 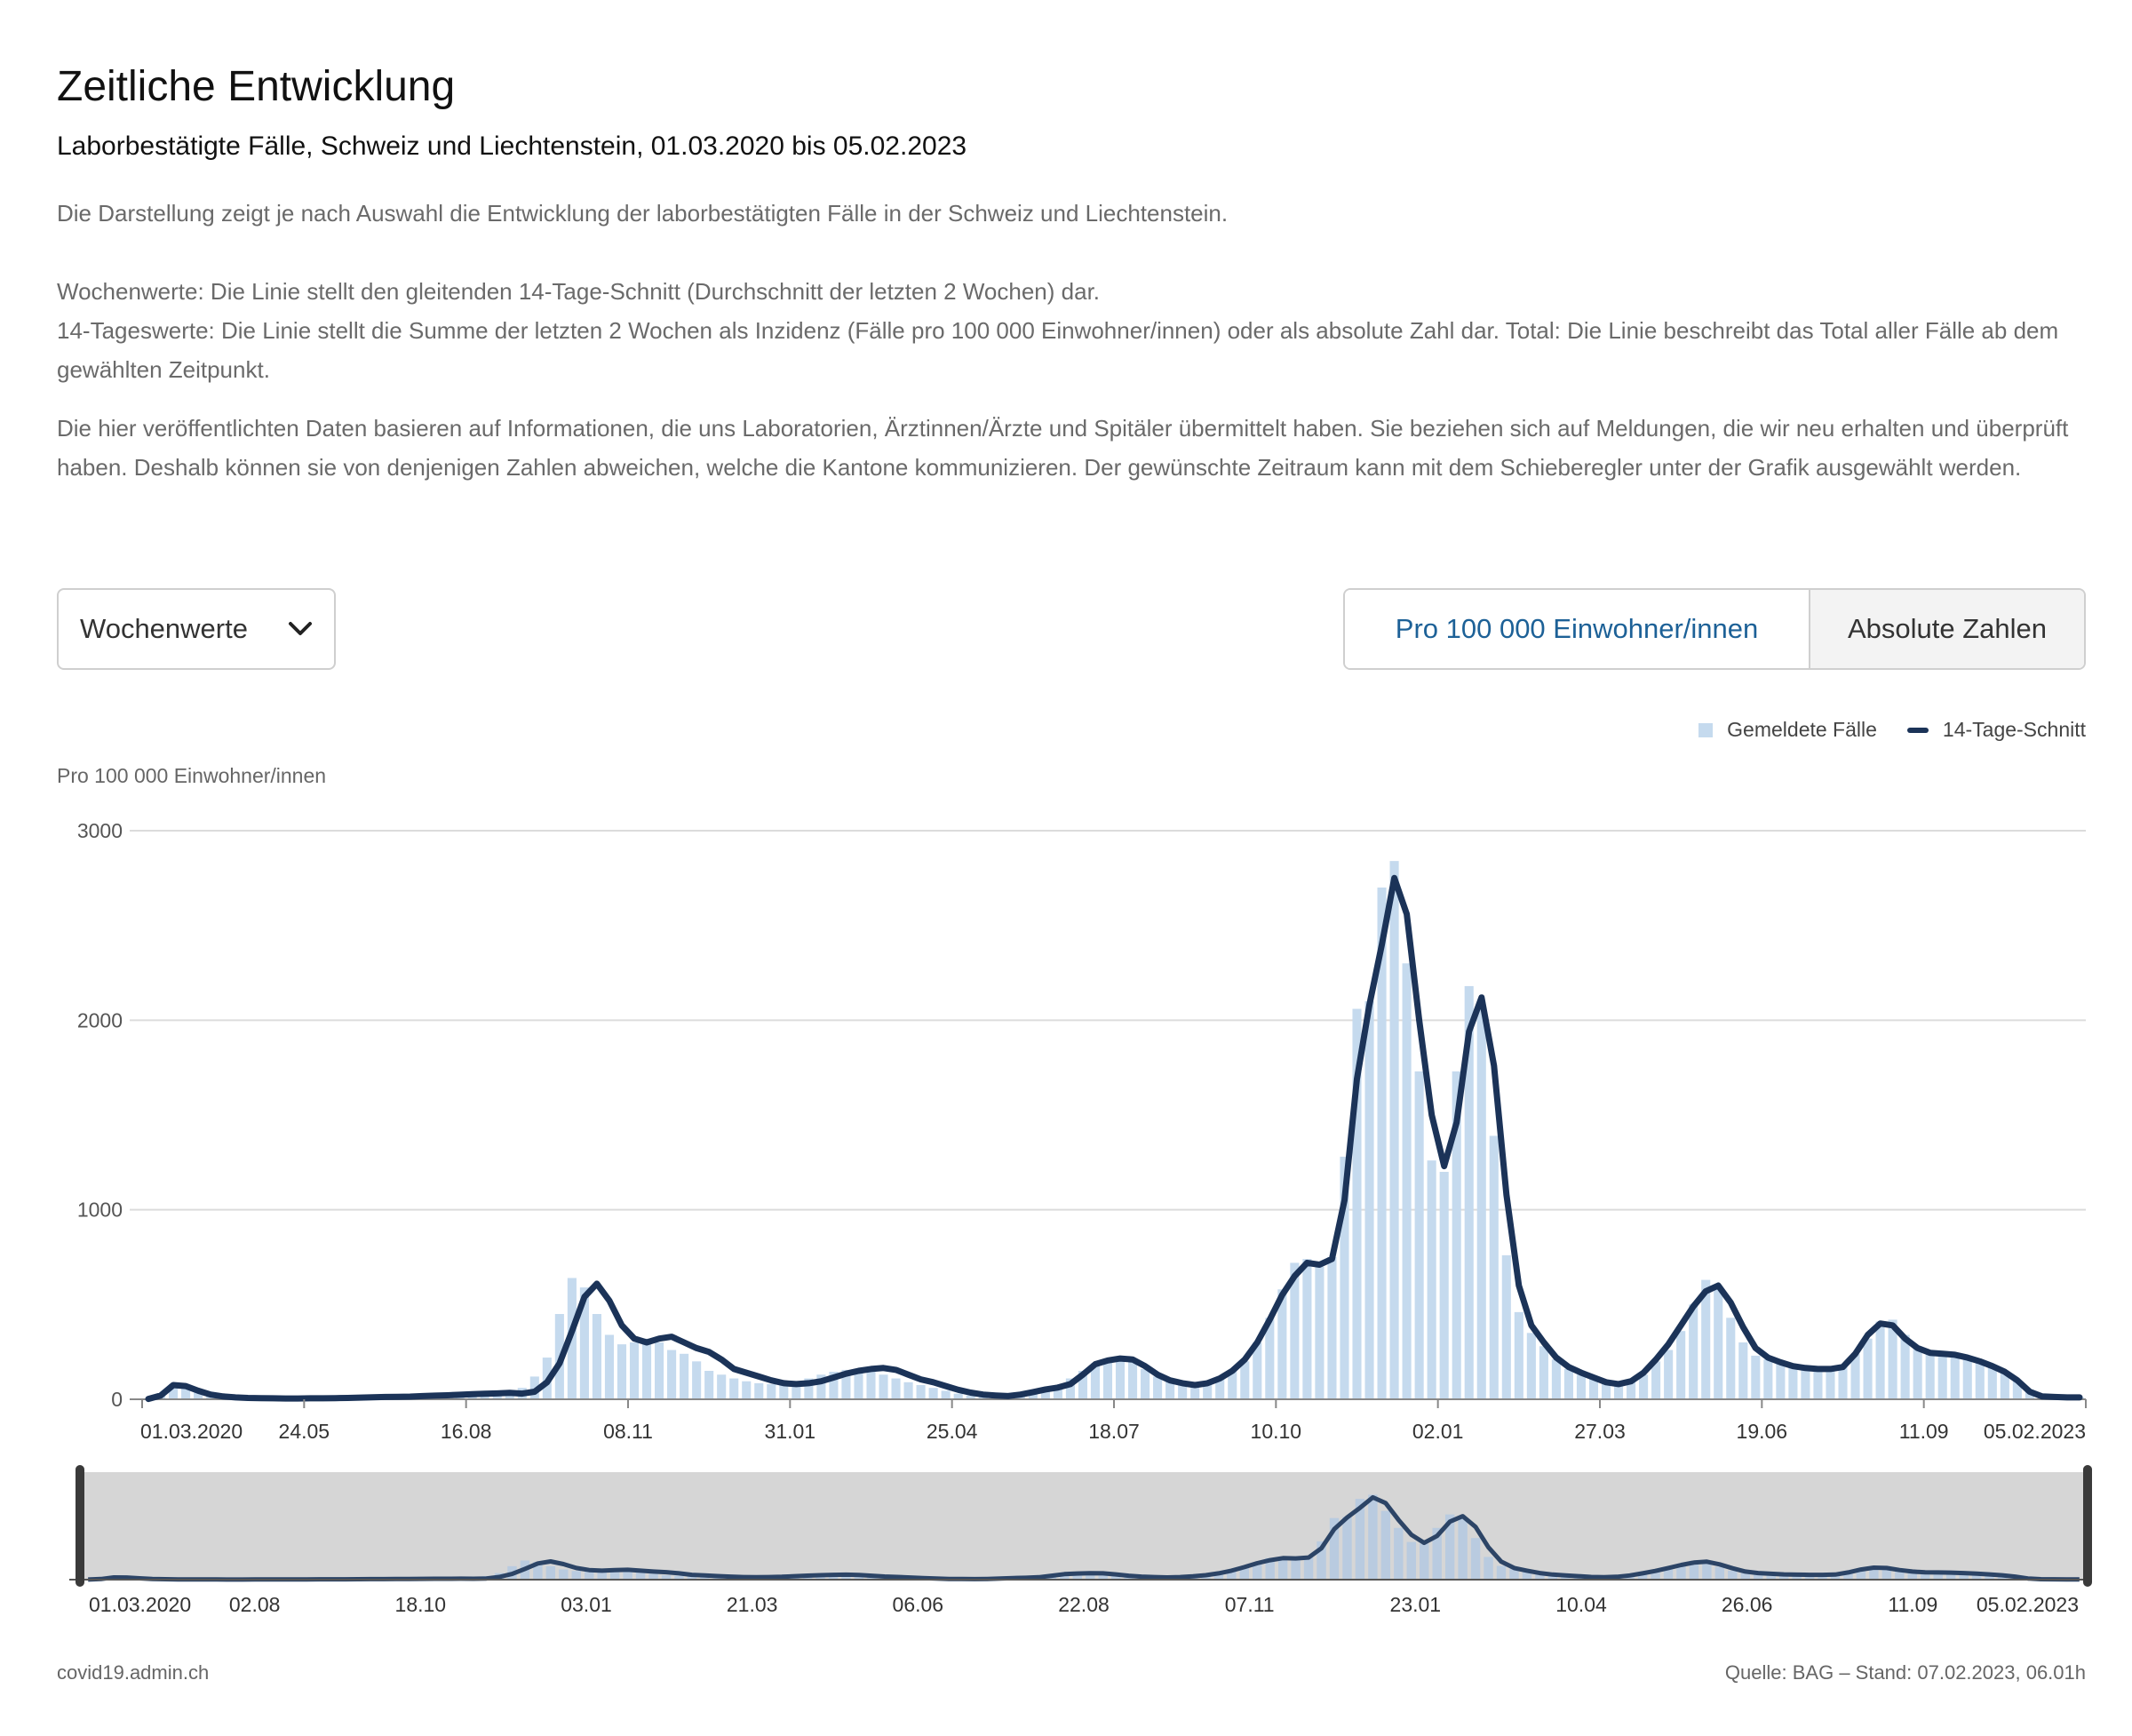 I want to click on y-tick-label: 1000, so click(x=100, y=1210).